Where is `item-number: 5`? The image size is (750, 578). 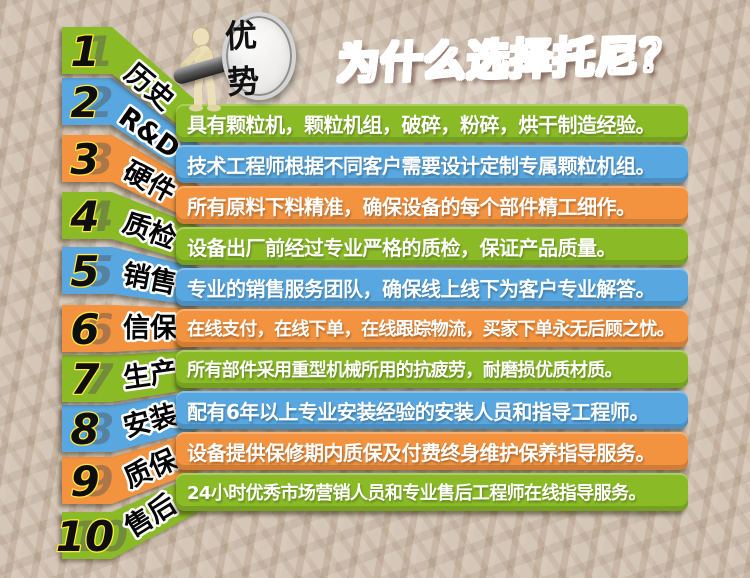
item-number: 5 is located at coordinates (84, 271).